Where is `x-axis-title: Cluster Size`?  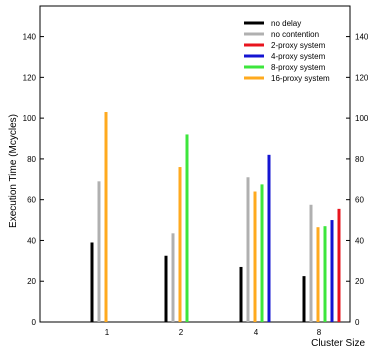
x-axis-title: Cluster Size is located at coordinates (338, 343).